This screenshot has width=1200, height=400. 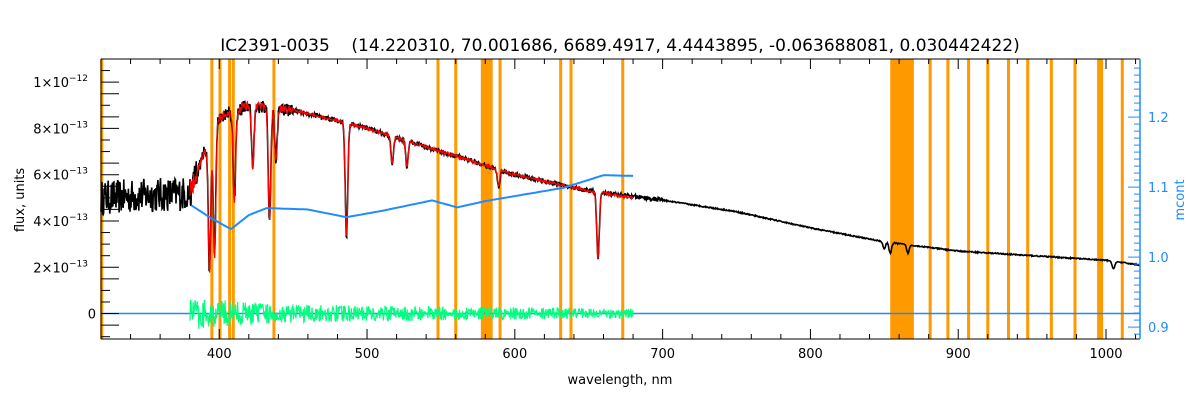 What do you see at coordinates (1158, 328) in the screenshot?
I see `y2-tick-label: 0.9` at bounding box center [1158, 328].